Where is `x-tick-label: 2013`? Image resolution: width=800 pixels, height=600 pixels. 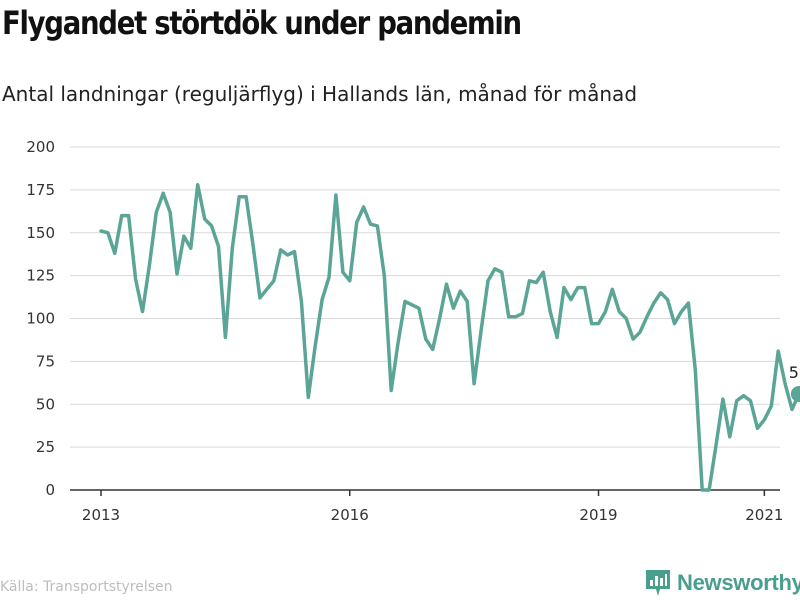
x-tick-label: 2013 is located at coordinates (101, 515).